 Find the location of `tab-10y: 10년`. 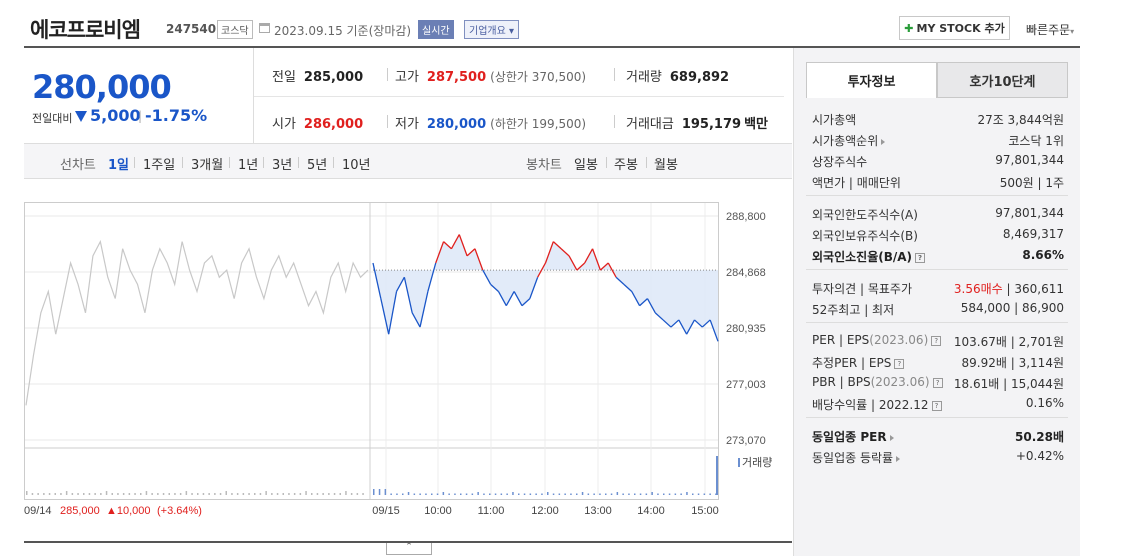

tab-10y: 10년 is located at coordinates (356, 165).